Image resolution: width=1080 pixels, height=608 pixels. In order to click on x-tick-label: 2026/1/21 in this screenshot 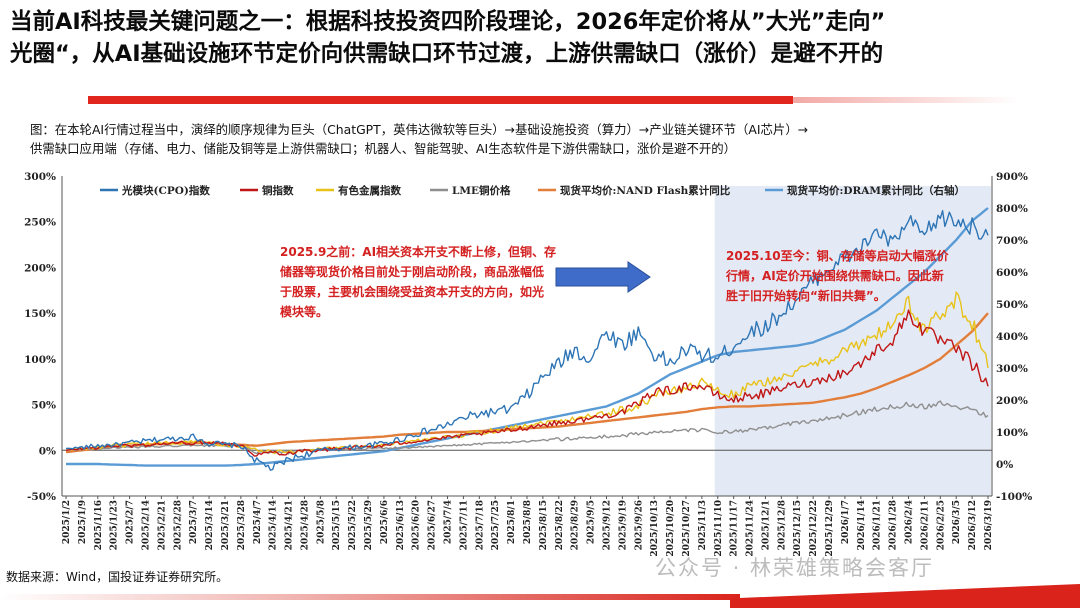, I will do `click(878, 525)`.